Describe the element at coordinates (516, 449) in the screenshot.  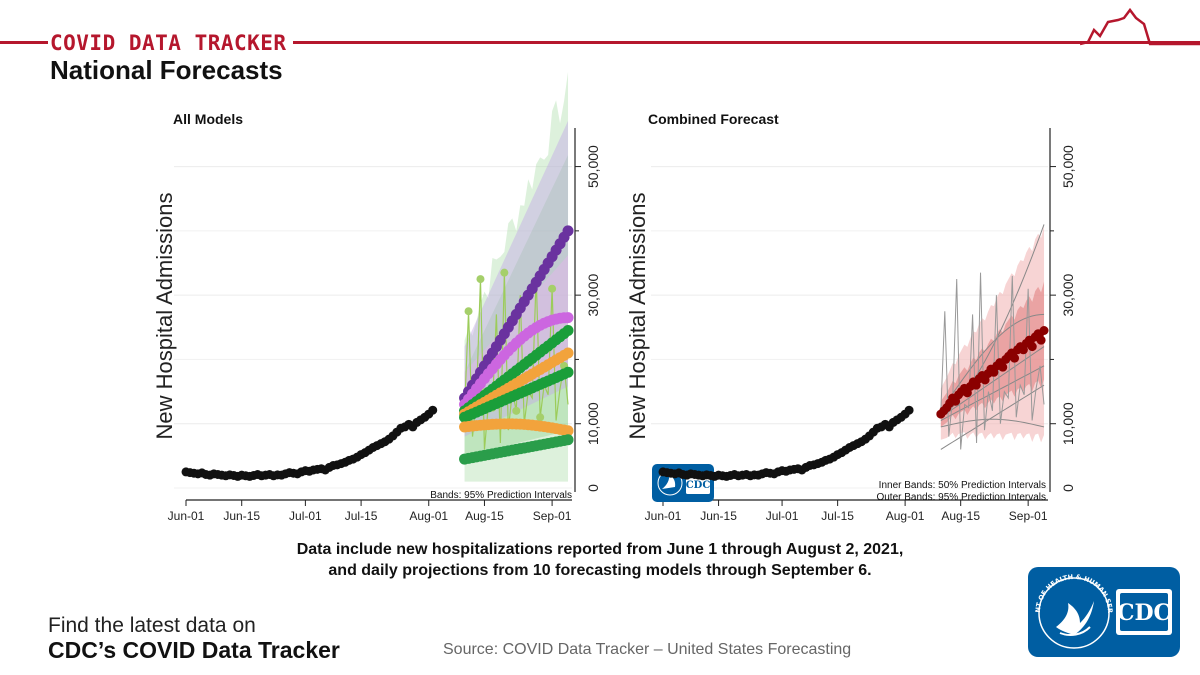
I see `series-model-g` at that location.